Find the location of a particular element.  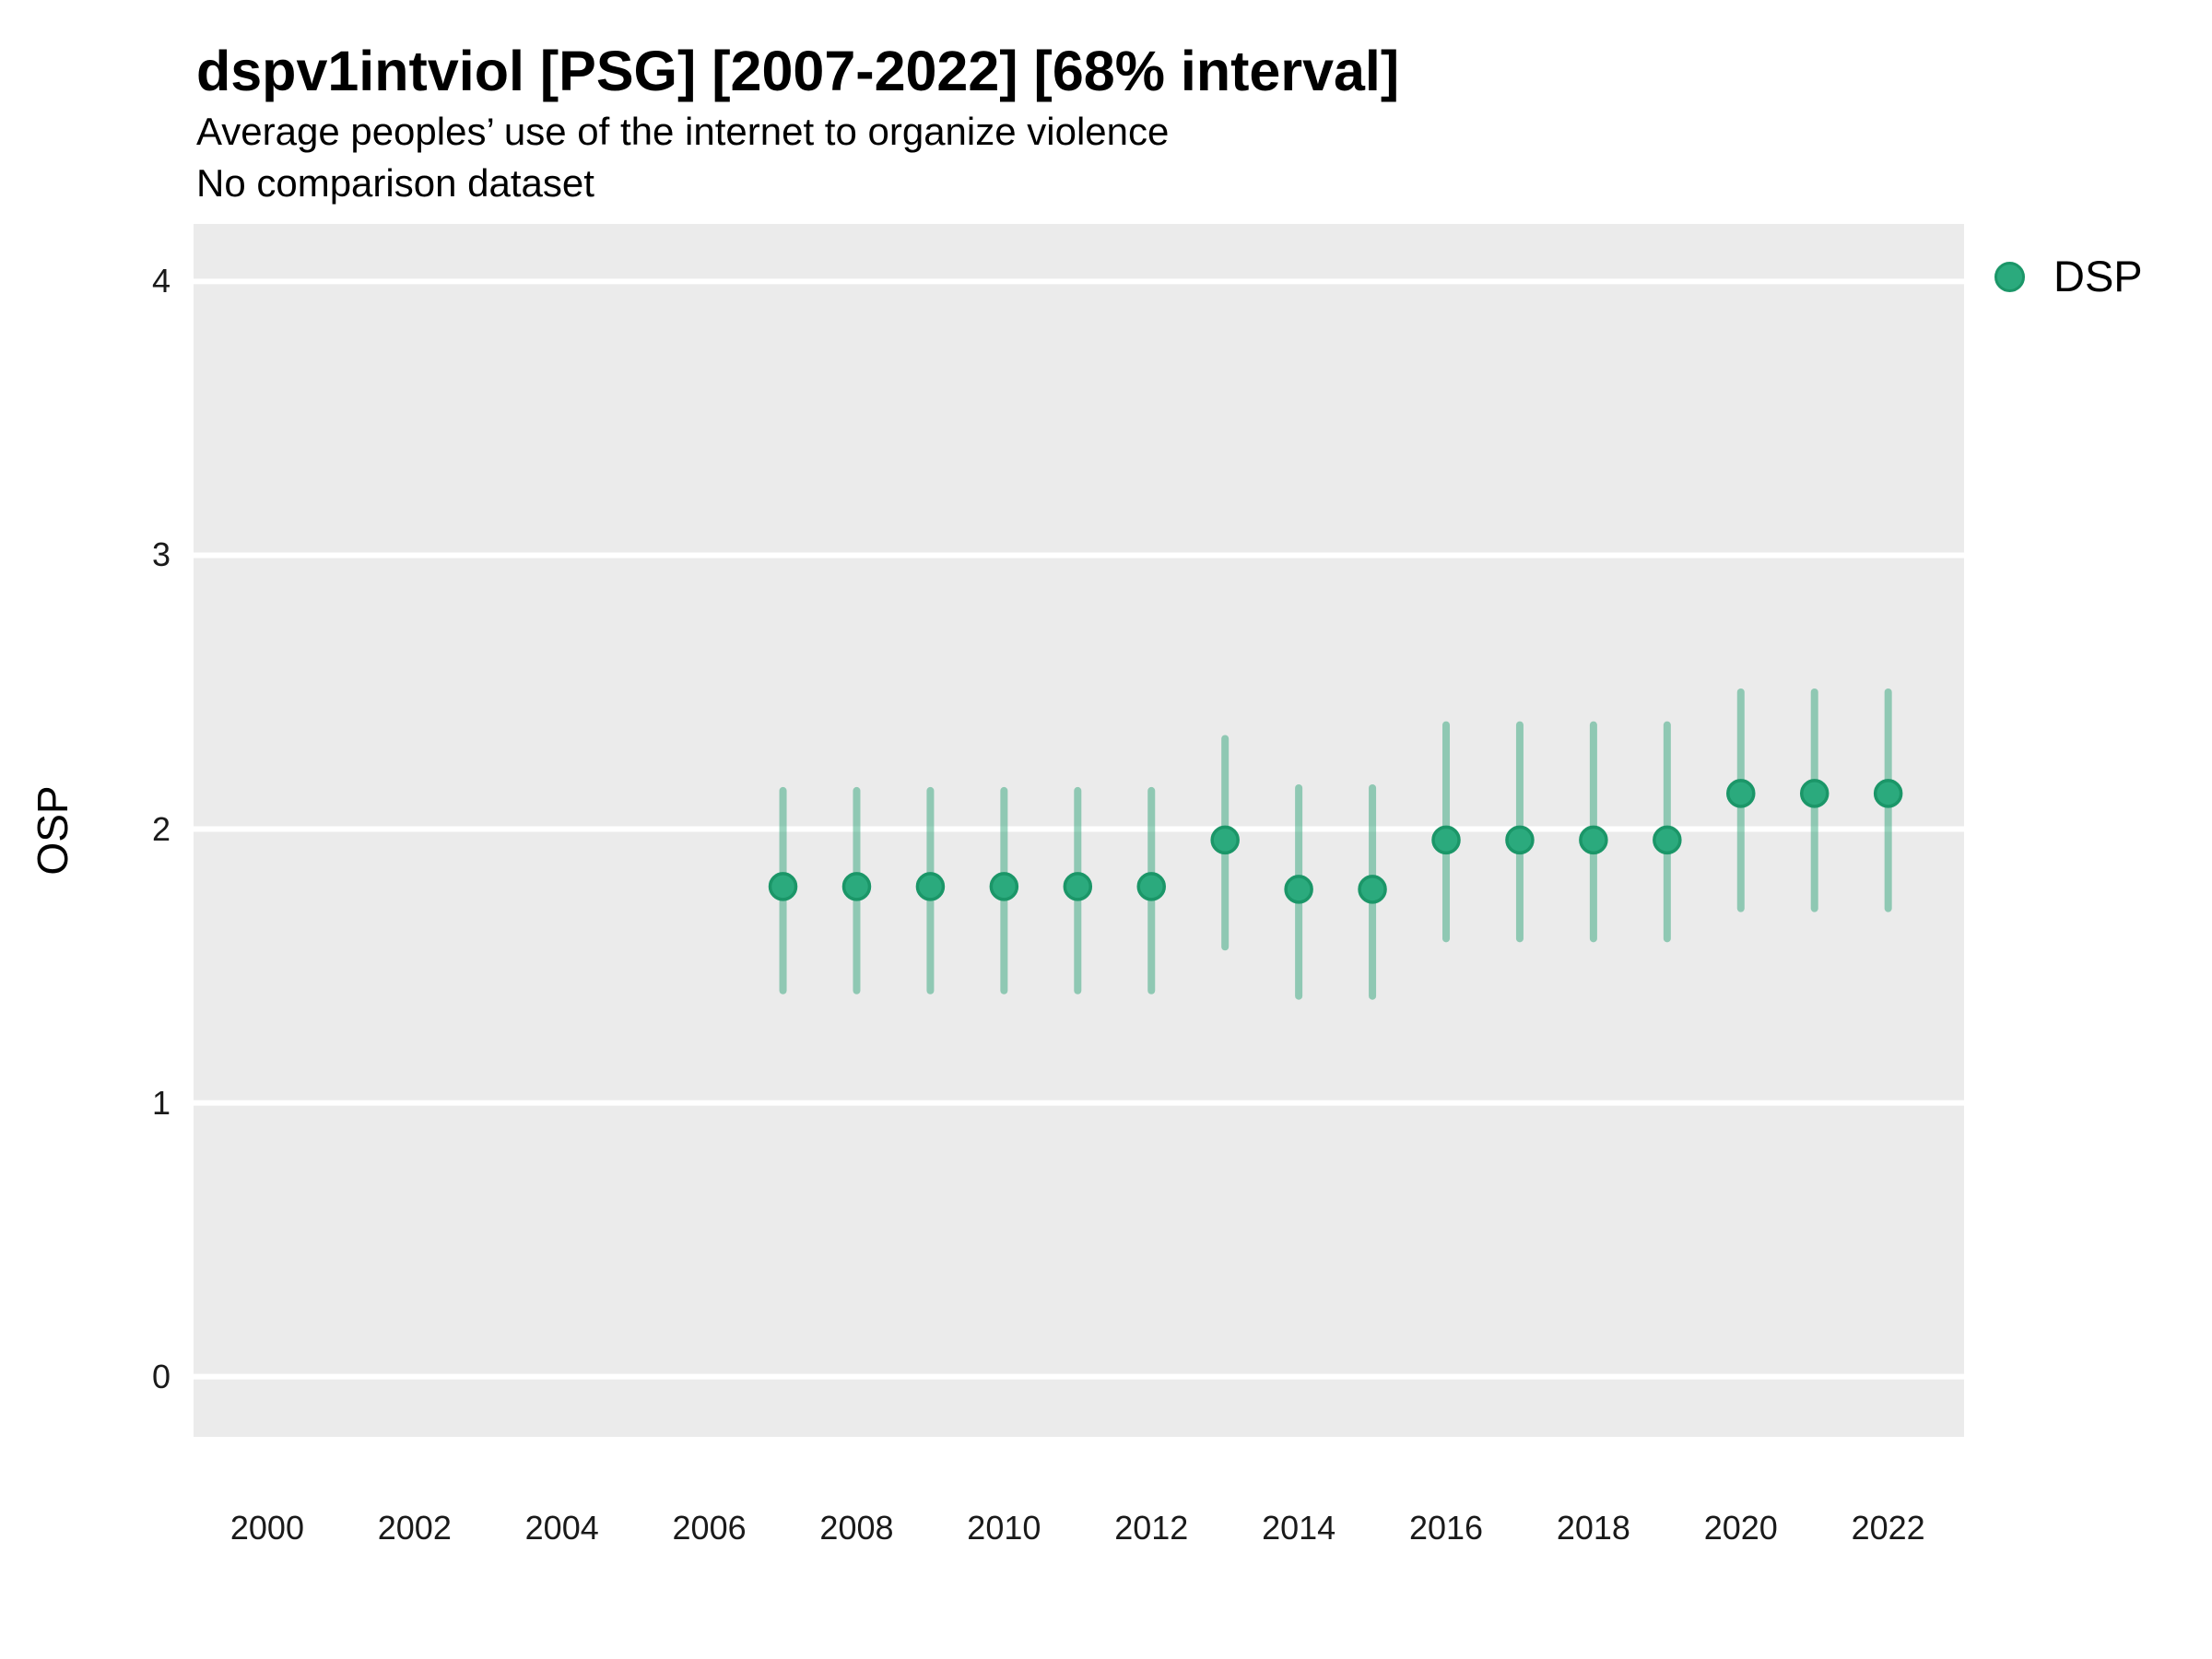

legend-circle-icon is located at coordinates (2009, 277).